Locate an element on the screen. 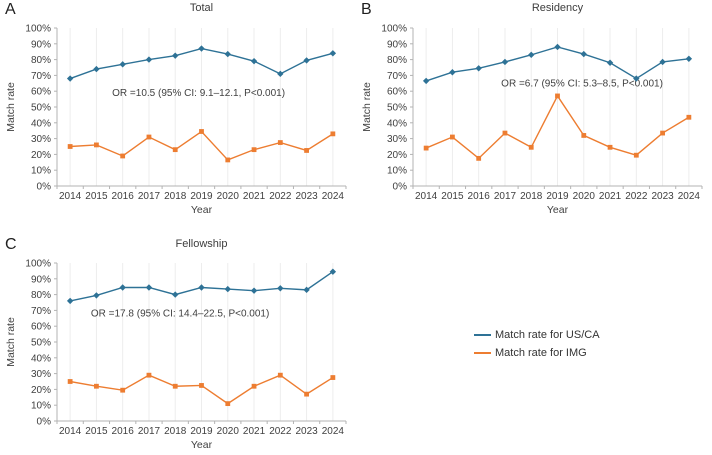 This screenshot has width=712, height=455. legend-line-swatch-usca is located at coordinates (482, 335).